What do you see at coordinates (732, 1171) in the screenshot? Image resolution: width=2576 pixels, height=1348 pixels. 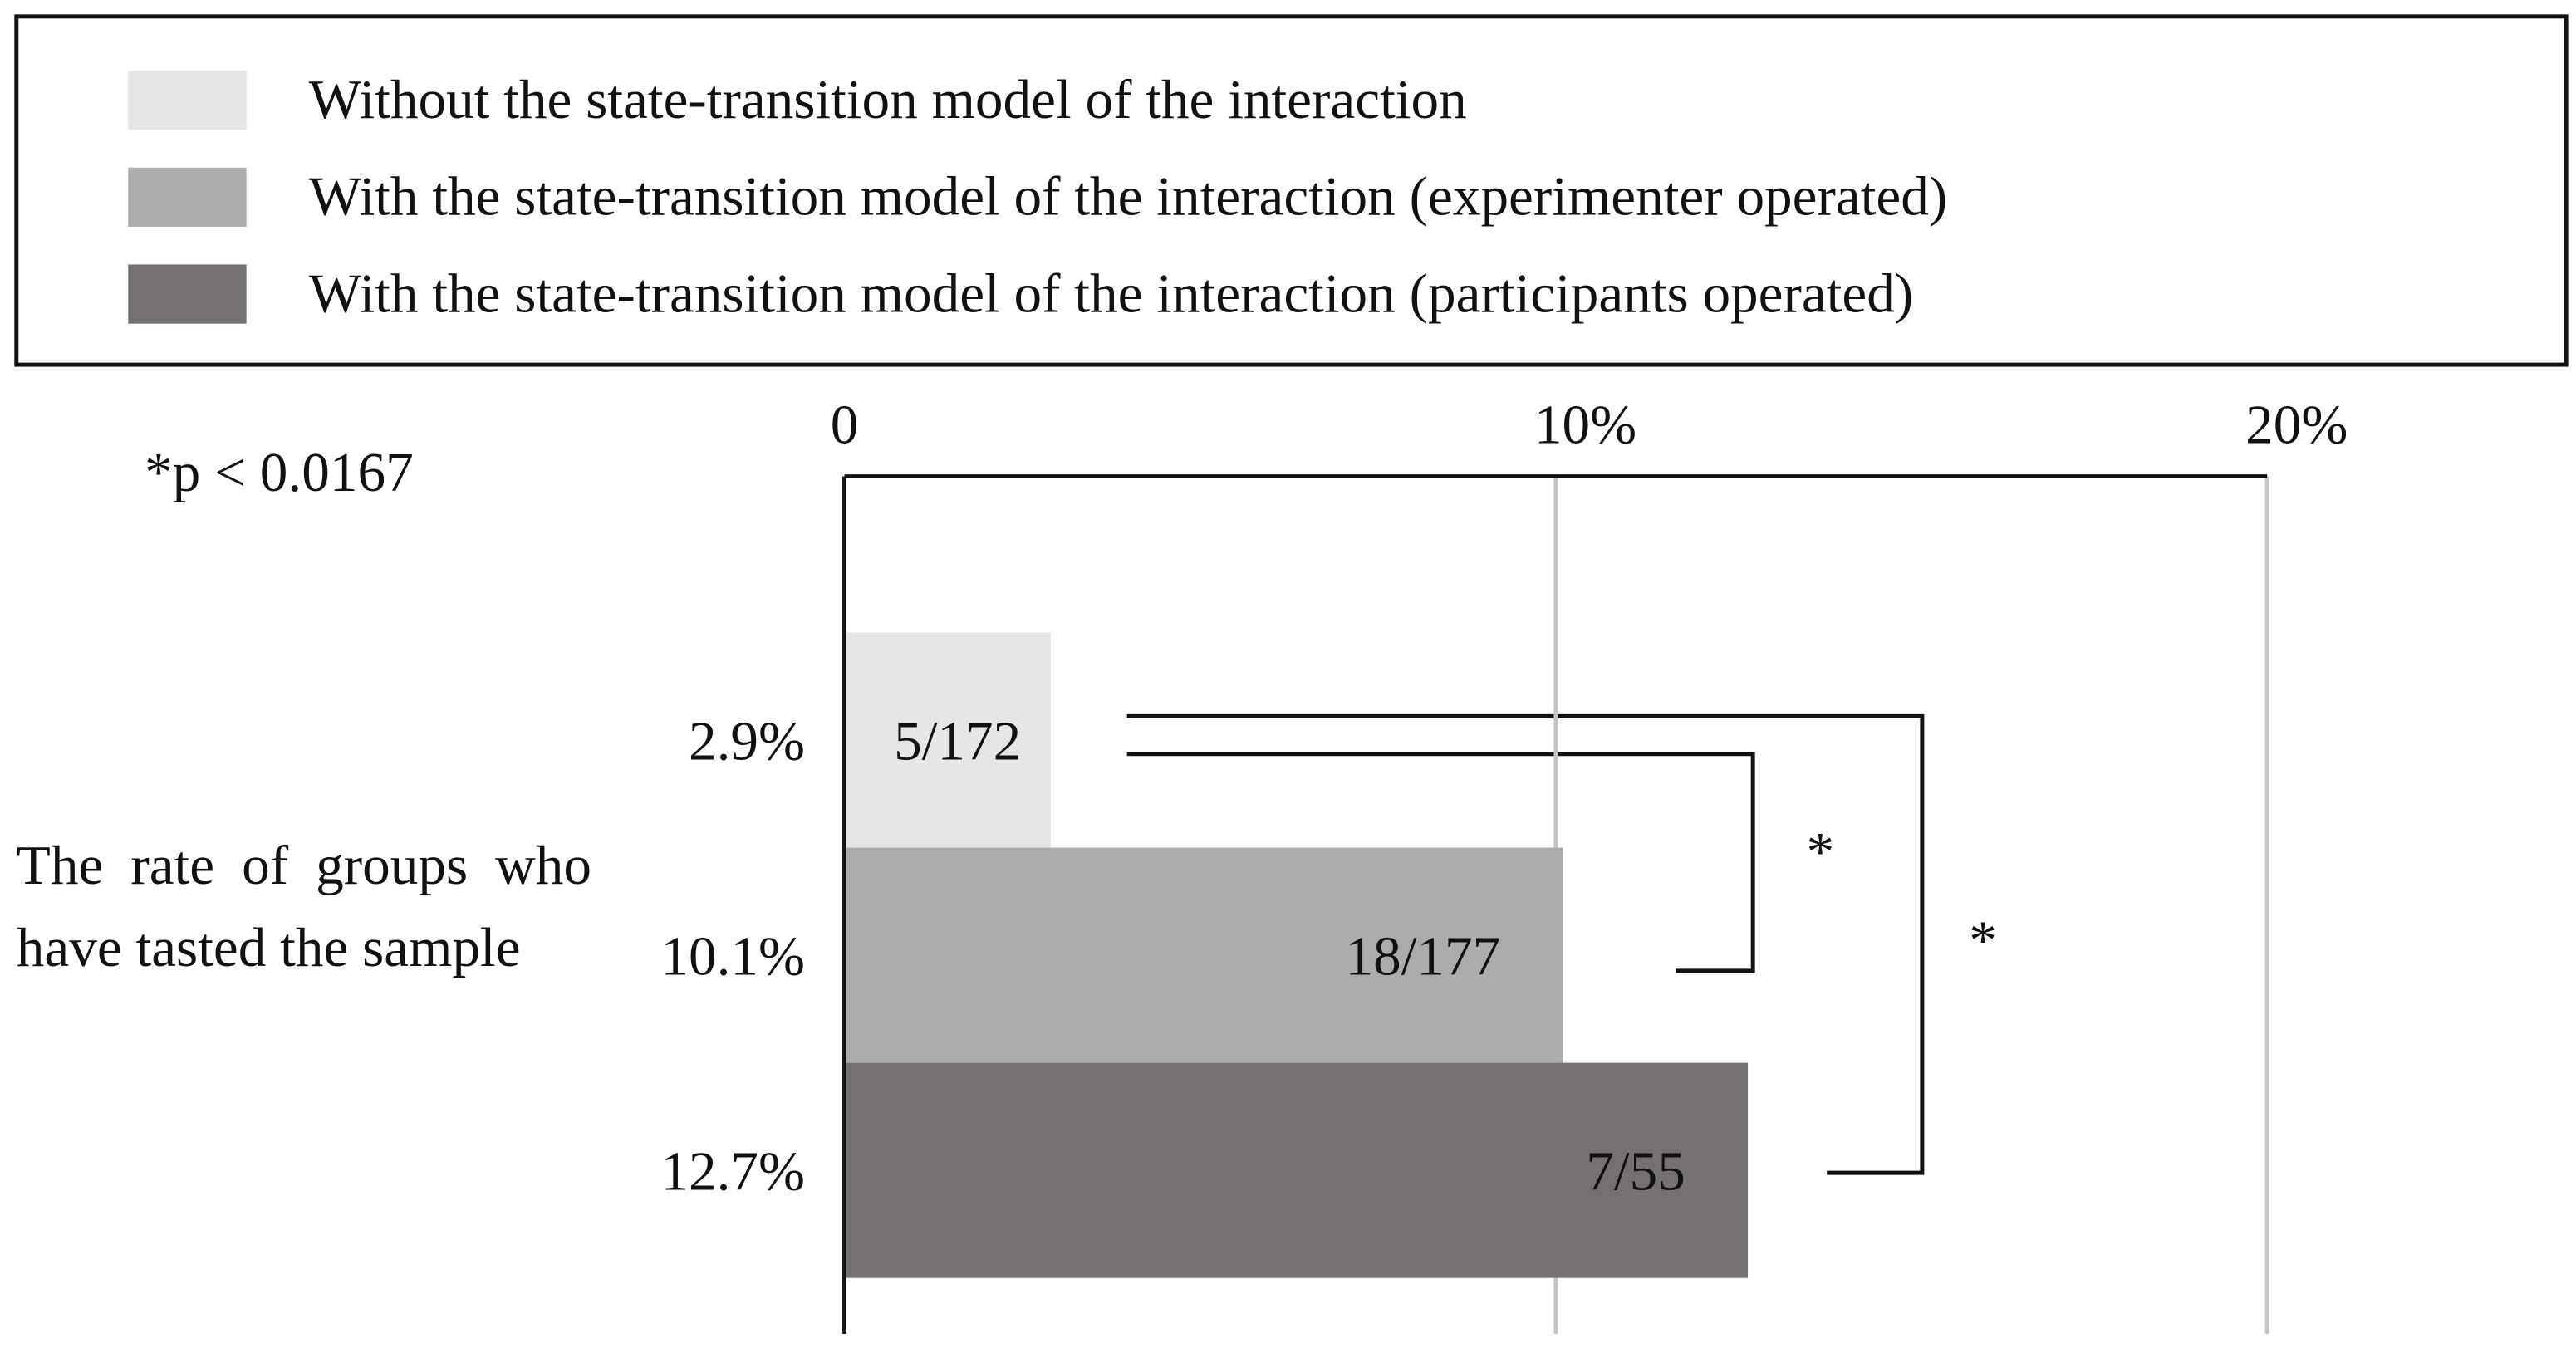 I see `value-label: 12.7%` at bounding box center [732, 1171].